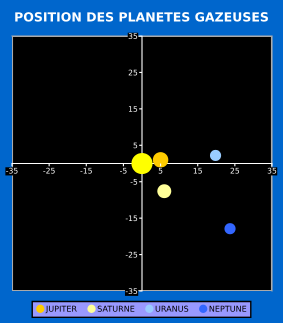 The image size is (283, 323). Describe the element at coordinates (228, 309) in the screenshot. I see `legend-label: NEPTUNE` at that location.